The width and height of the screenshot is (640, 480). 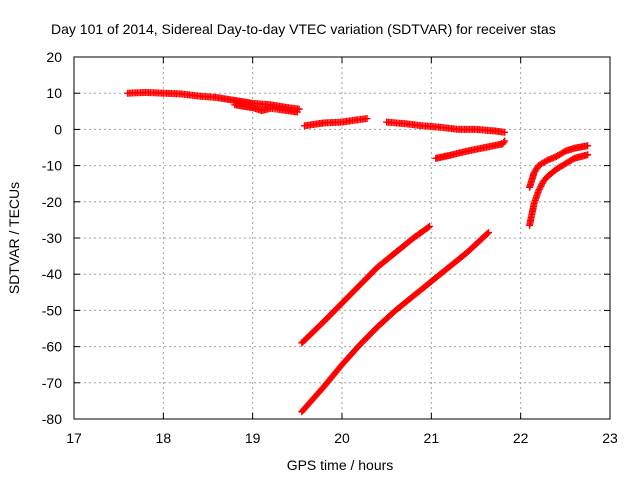 What do you see at coordinates (54, 93) in the screenshot?
I see `y-tick-label: 10` at bounding box center [54, 93].